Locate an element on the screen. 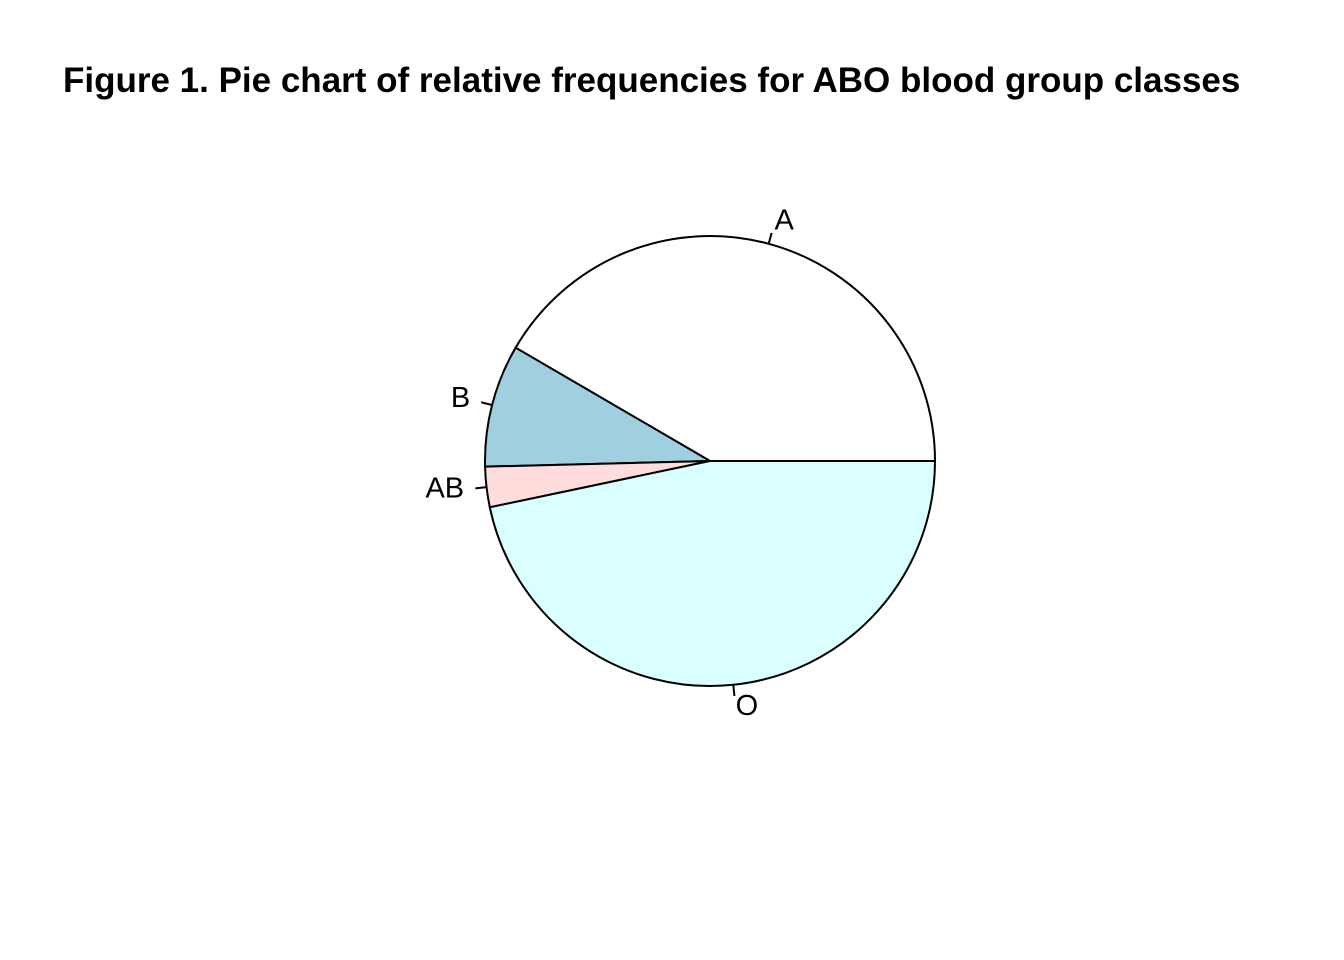  pie-slice-o is located at coordinates (712, 573).